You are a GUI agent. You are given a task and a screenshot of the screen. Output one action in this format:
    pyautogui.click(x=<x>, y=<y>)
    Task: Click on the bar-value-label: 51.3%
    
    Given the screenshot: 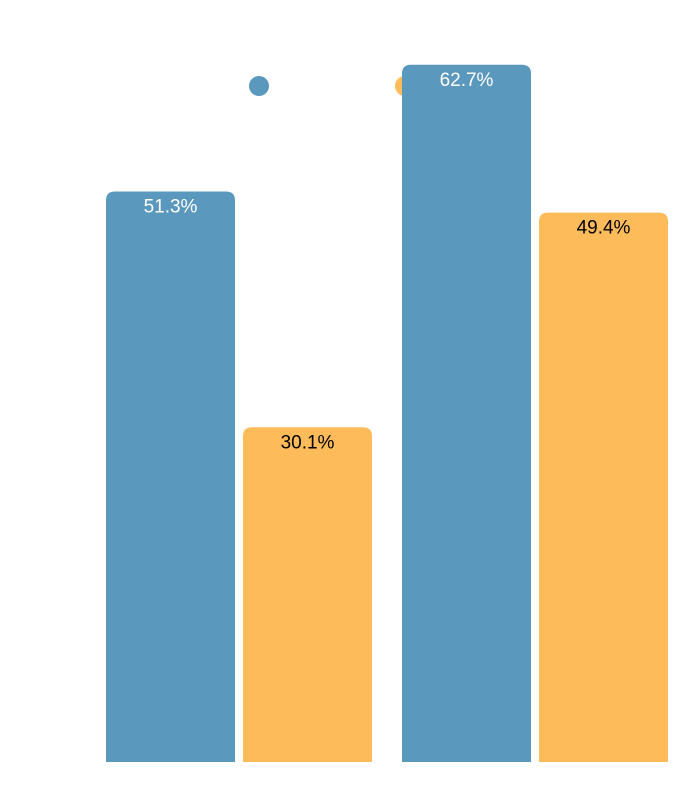 What is the action you would take?
    pyautogui.click(x=171, y=207)
    